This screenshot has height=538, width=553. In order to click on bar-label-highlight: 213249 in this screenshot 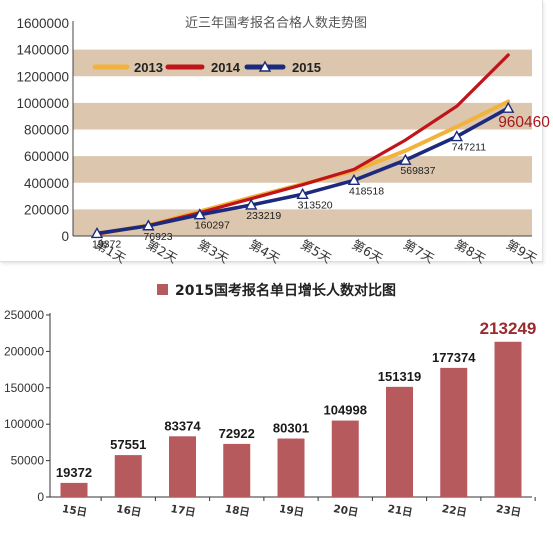, I will do `click(508, 328)`.